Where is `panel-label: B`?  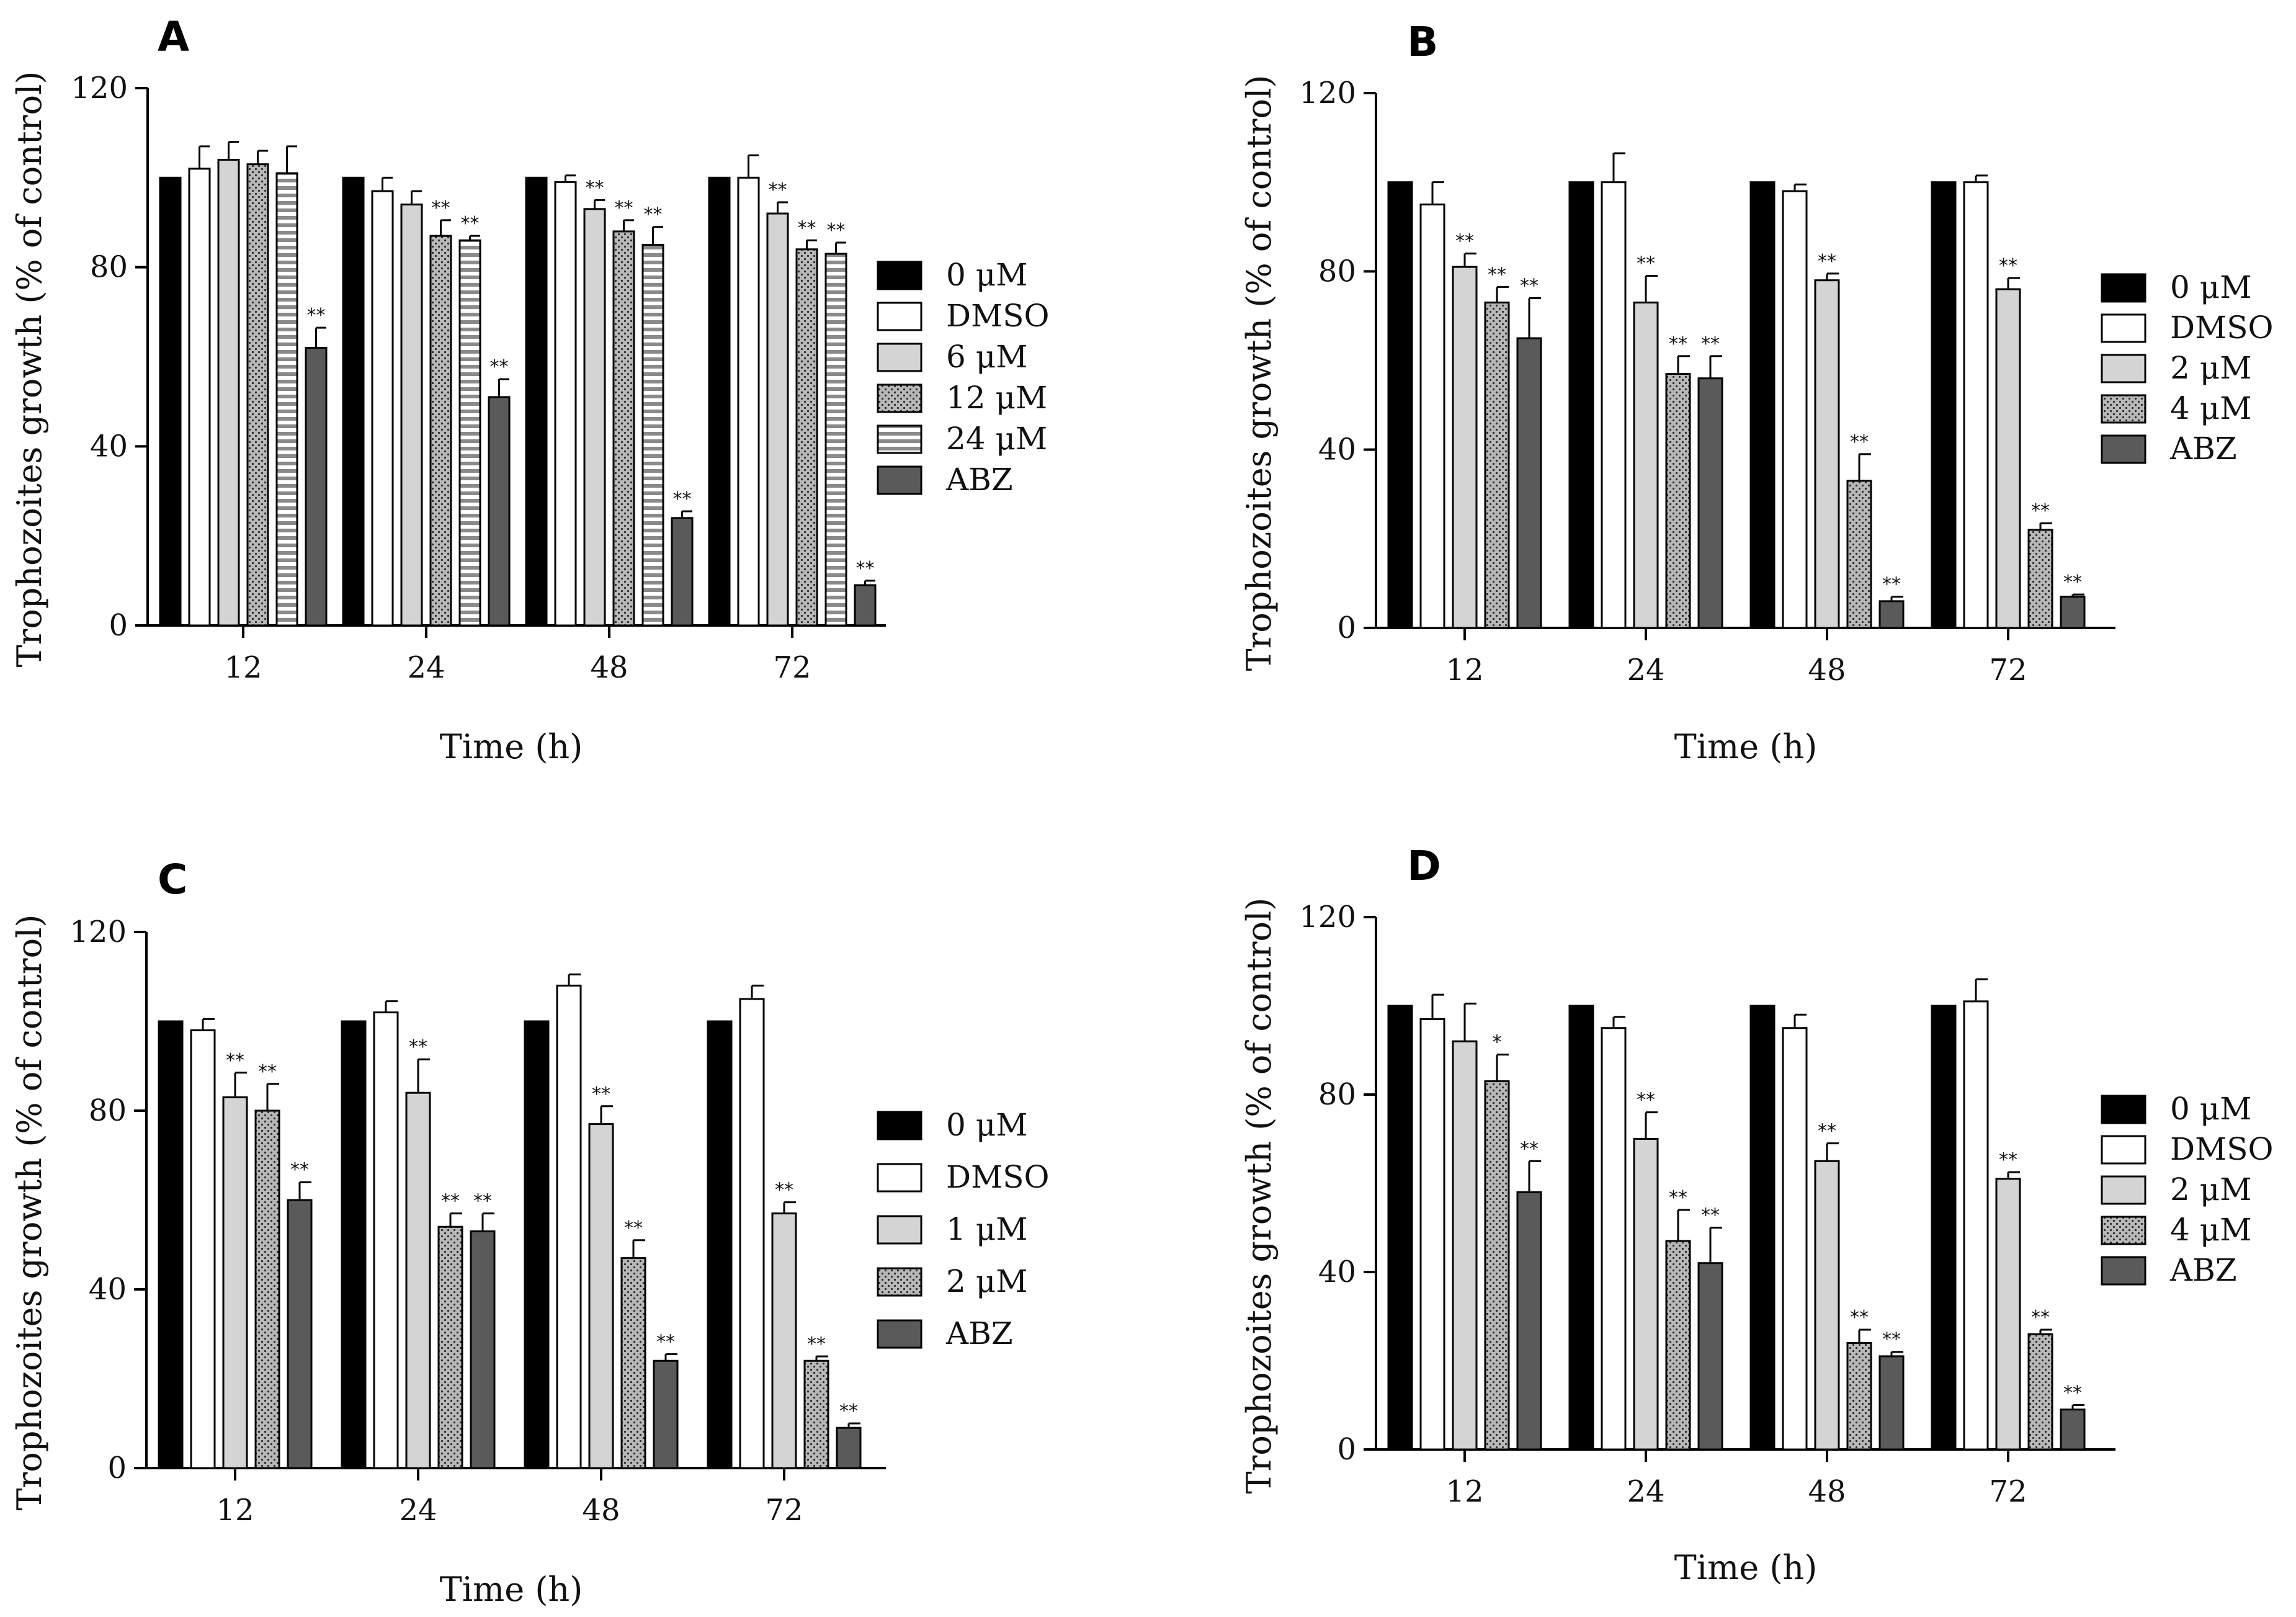
panel-label: B is located at coordinates (1422, 42).